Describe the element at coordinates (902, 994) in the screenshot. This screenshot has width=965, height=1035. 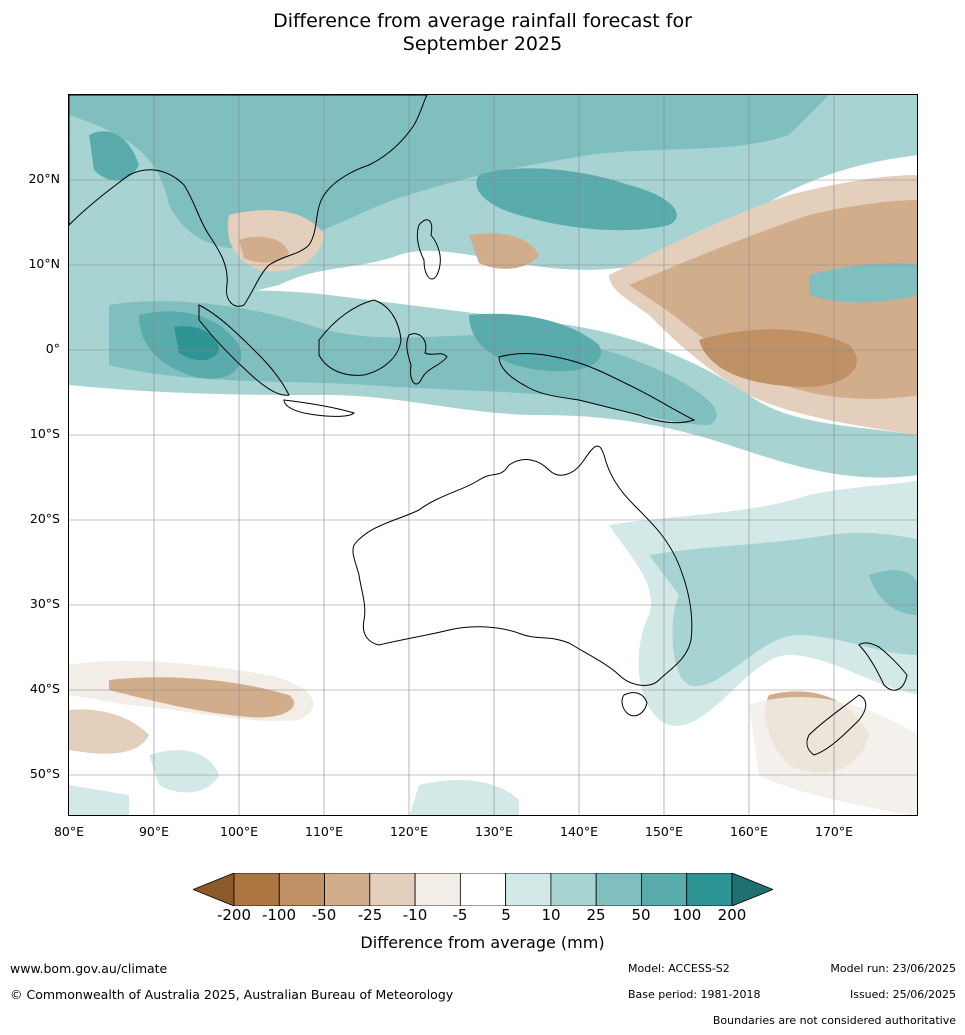
I see `footer-issued: Issued: 25/06/2025` at that location.